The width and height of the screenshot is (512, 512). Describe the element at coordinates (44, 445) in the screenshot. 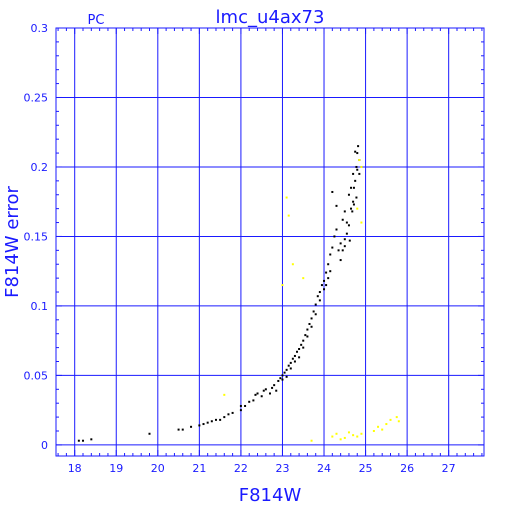

I see `y-tick-label: 0` at that location.